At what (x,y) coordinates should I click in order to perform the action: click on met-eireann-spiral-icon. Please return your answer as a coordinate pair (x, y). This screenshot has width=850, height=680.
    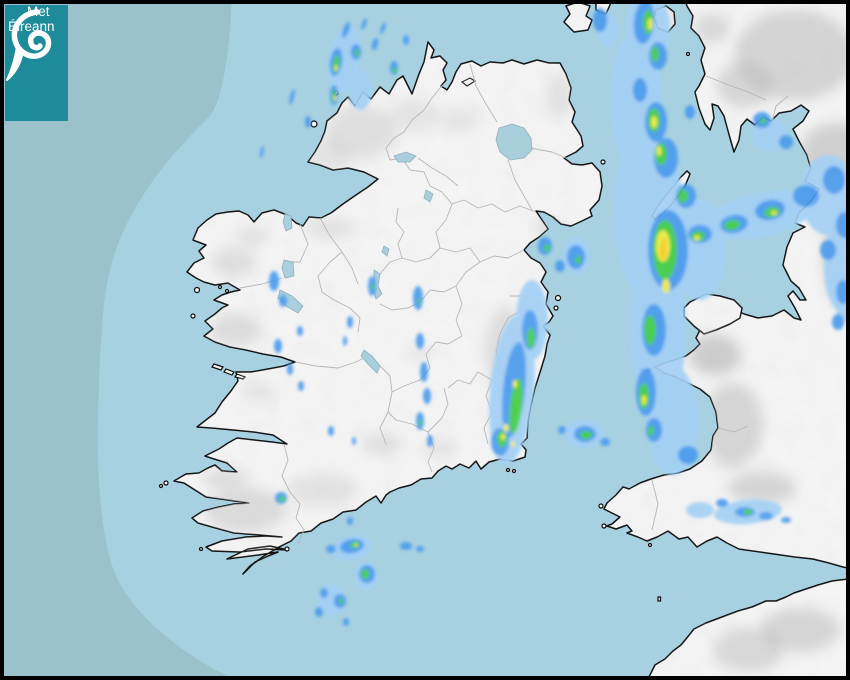
    Looking at the image, I should click on (29, 45).